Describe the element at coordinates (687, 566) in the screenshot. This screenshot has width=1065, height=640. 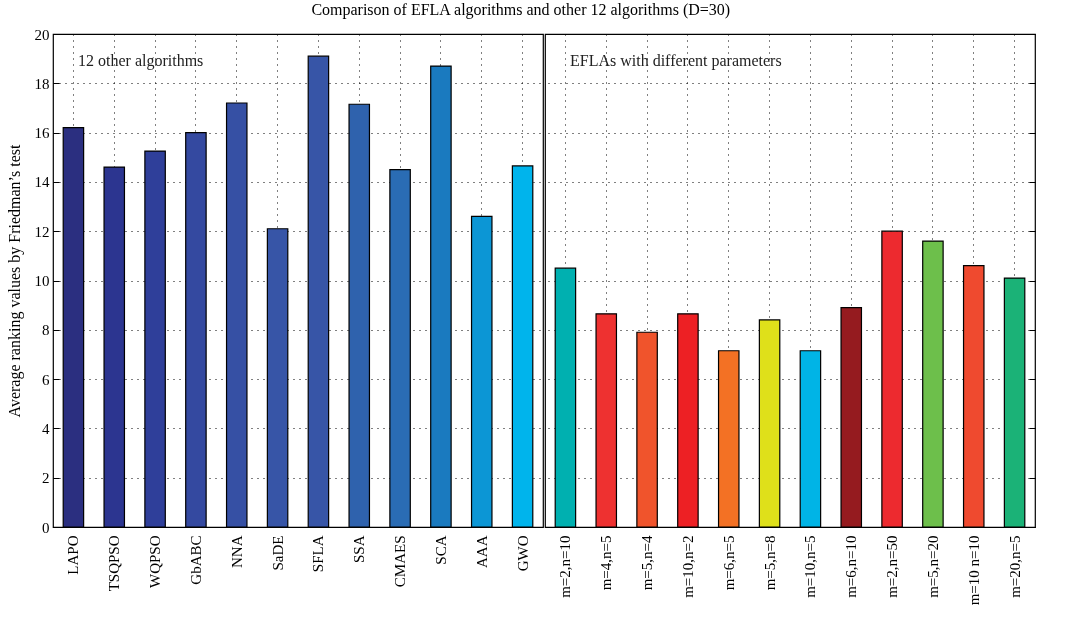
I see `x-tick-label: m=10,n=2` at that location.